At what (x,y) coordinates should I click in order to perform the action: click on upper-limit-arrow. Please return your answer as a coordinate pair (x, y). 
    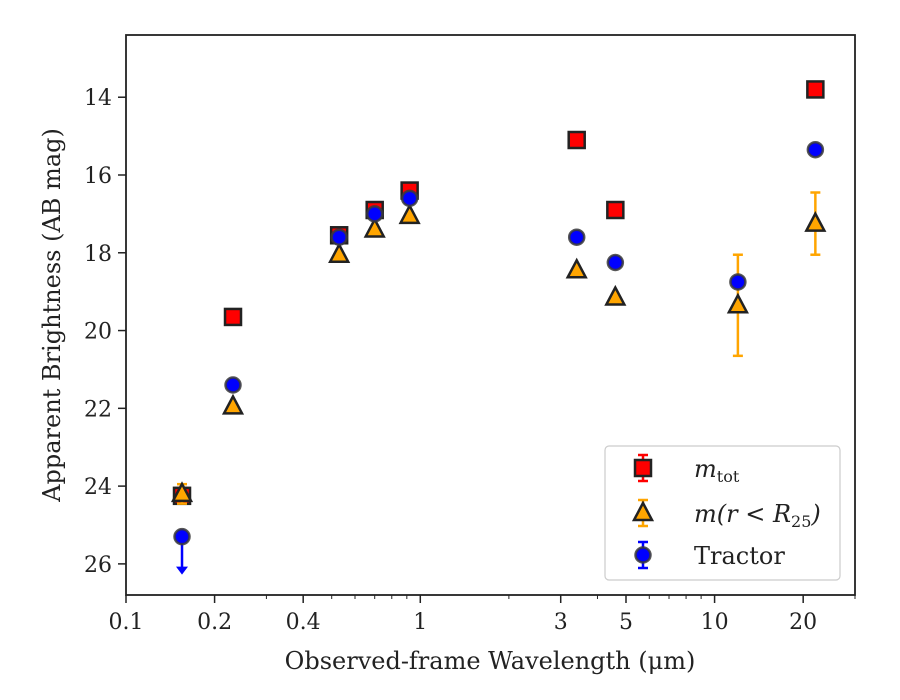
    Looking at the image, I should click on (182, 570).